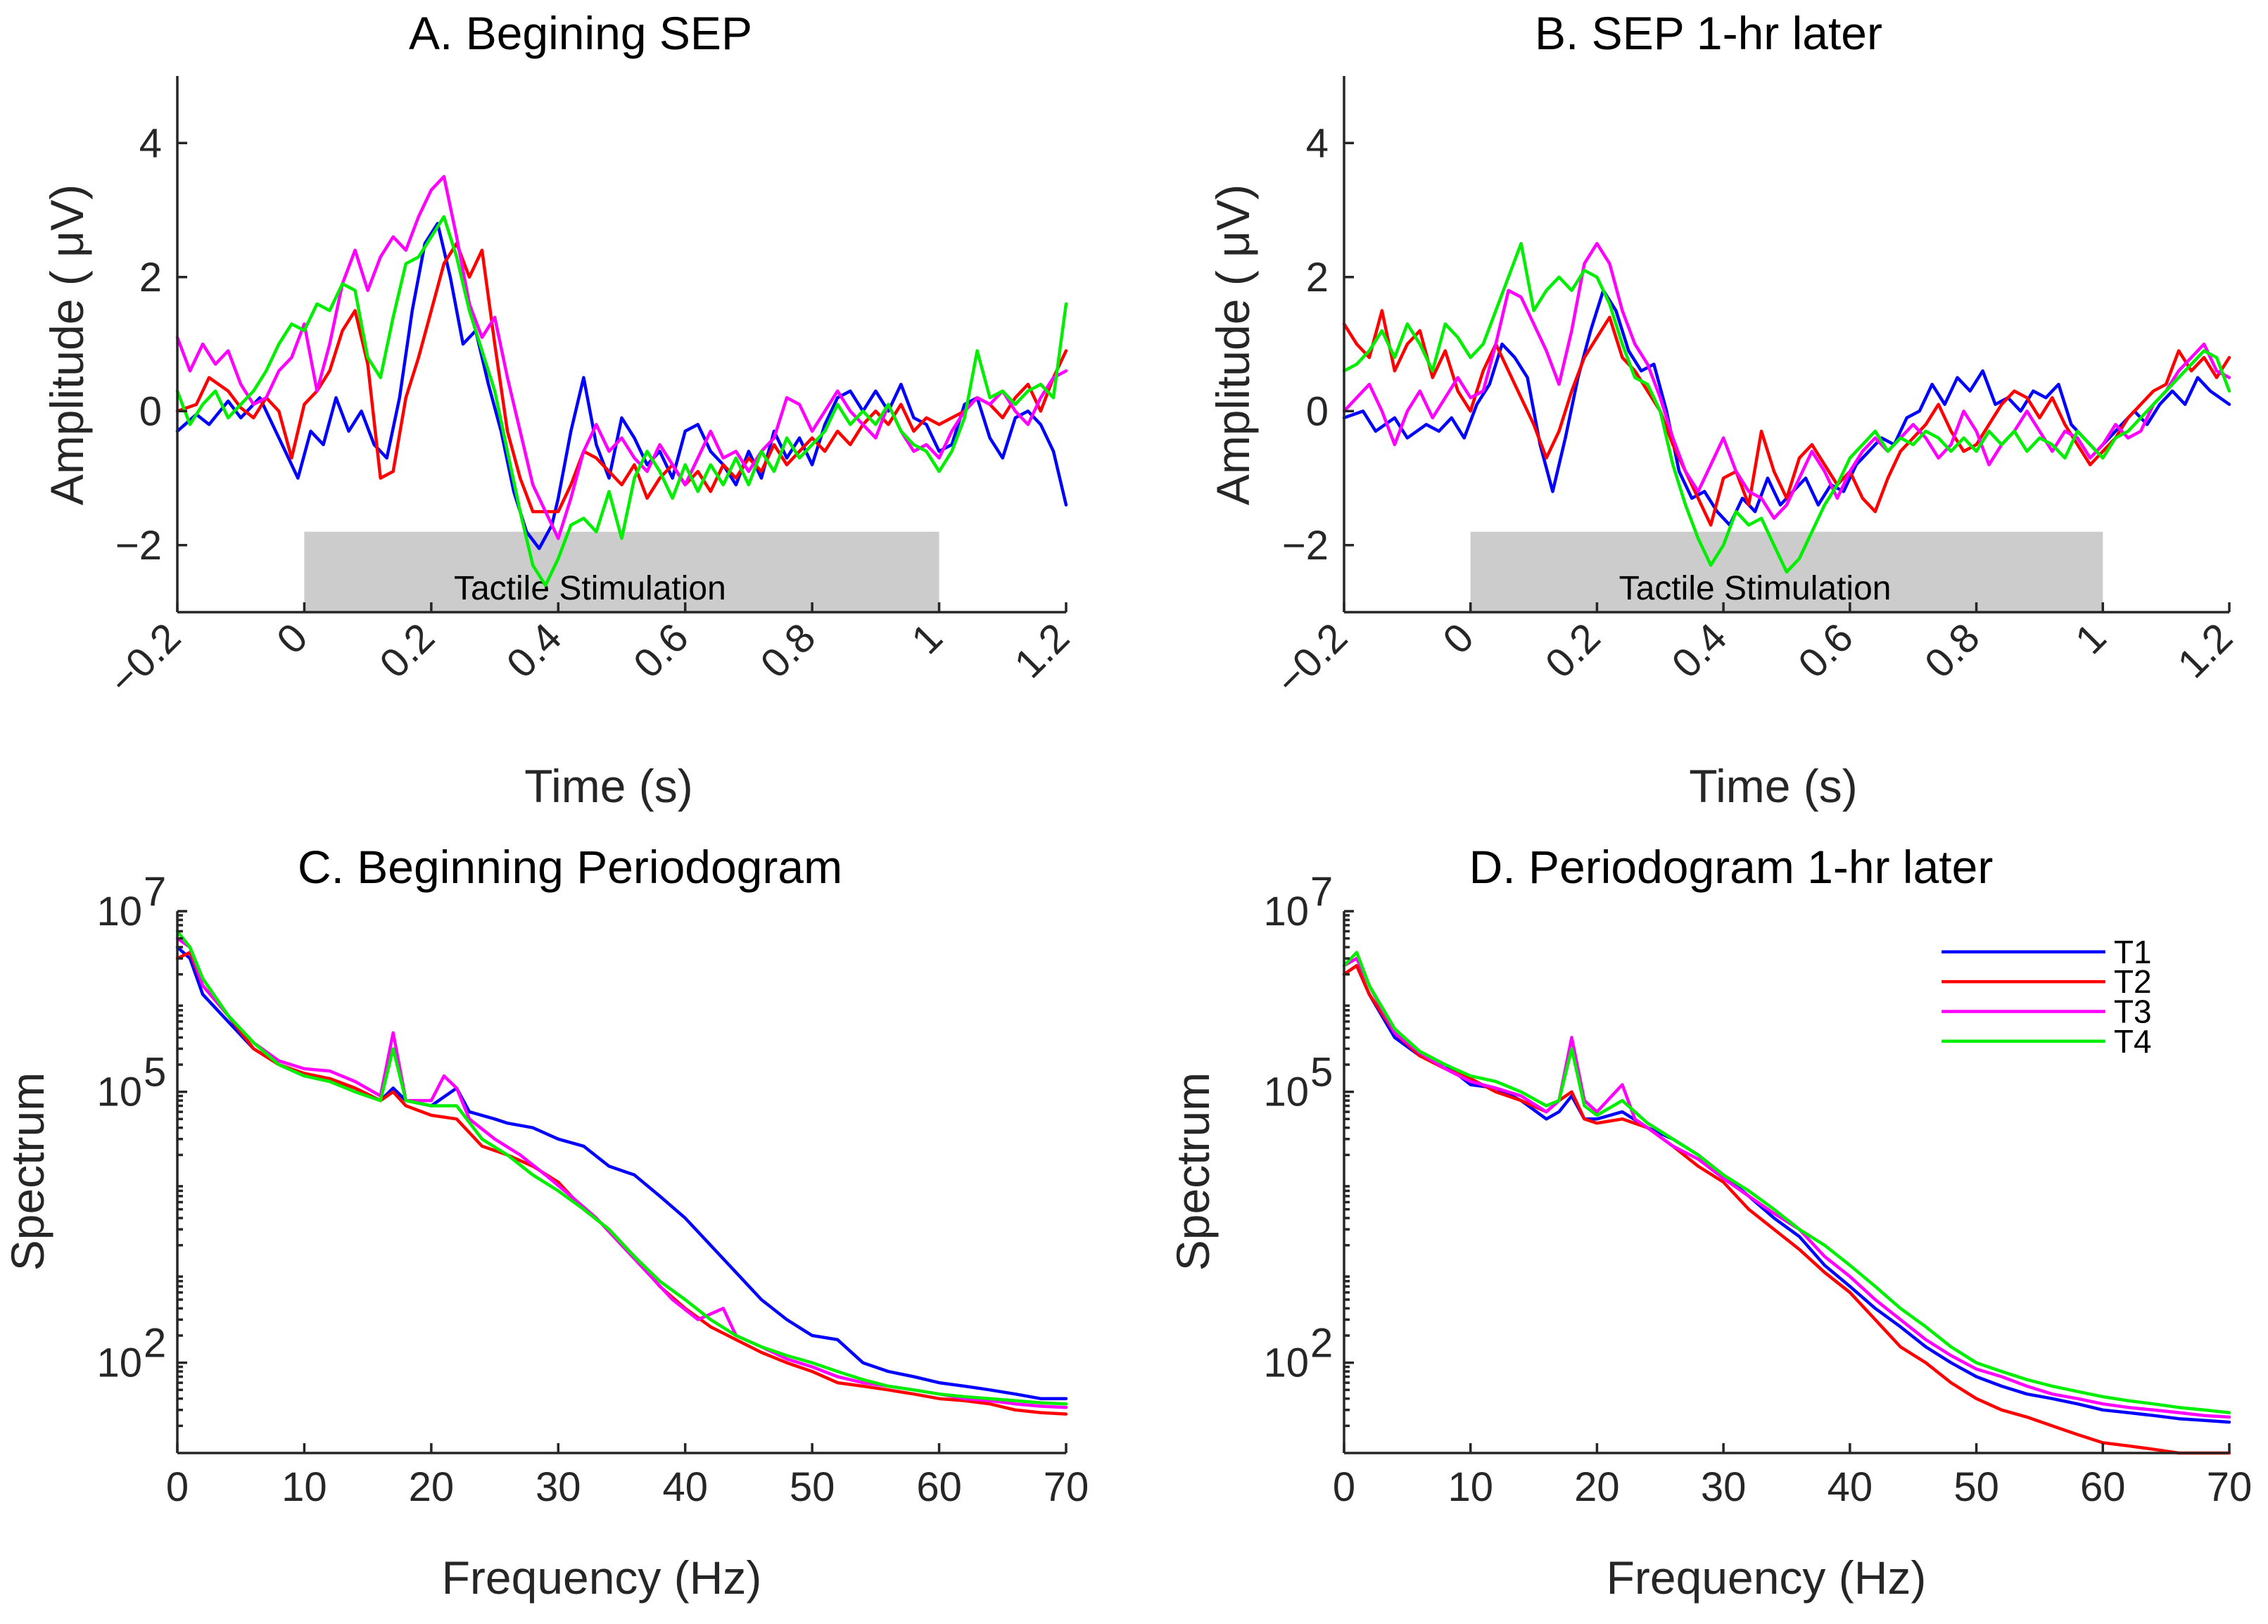 The image size is (2268, 1624). What do you see at coordinates (1755, 588) in the screenshot?
I see `panel-b-stimulus-label: Tactile Stimulation` at bounding box center [1755, 588].